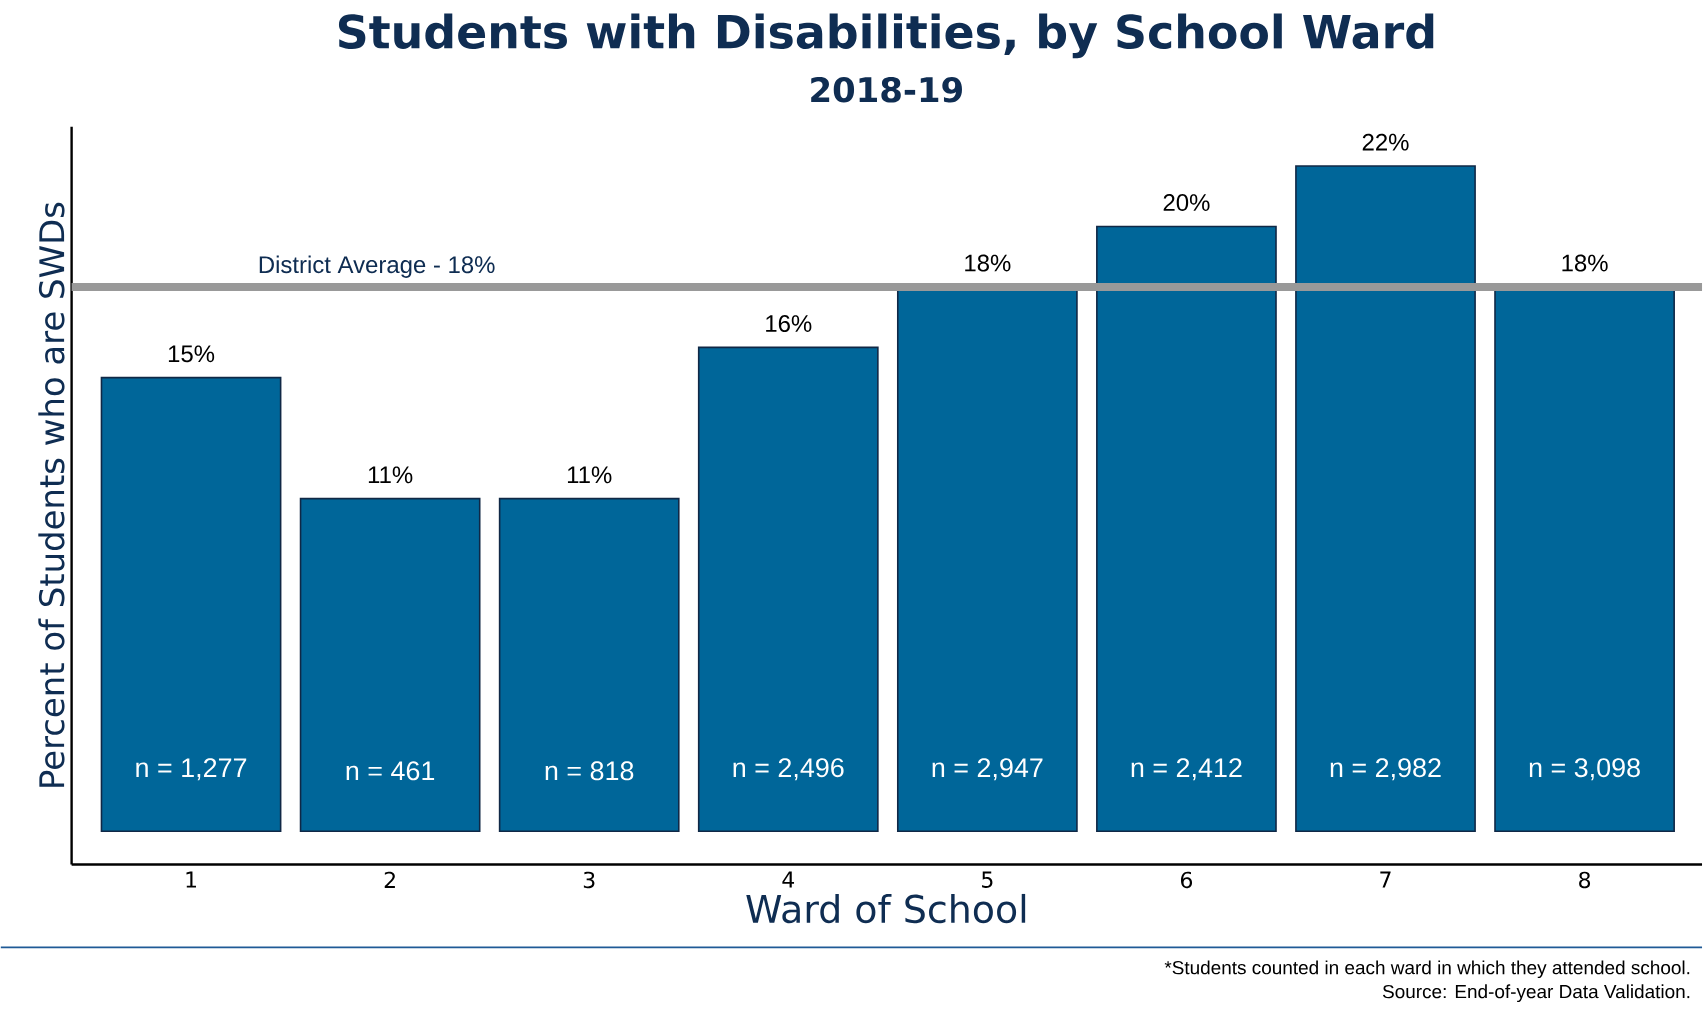  What do you see at coordinates (589, 880) in the screenshot?
I see `x-tick-label: 3` at bounding box center [589, 880].